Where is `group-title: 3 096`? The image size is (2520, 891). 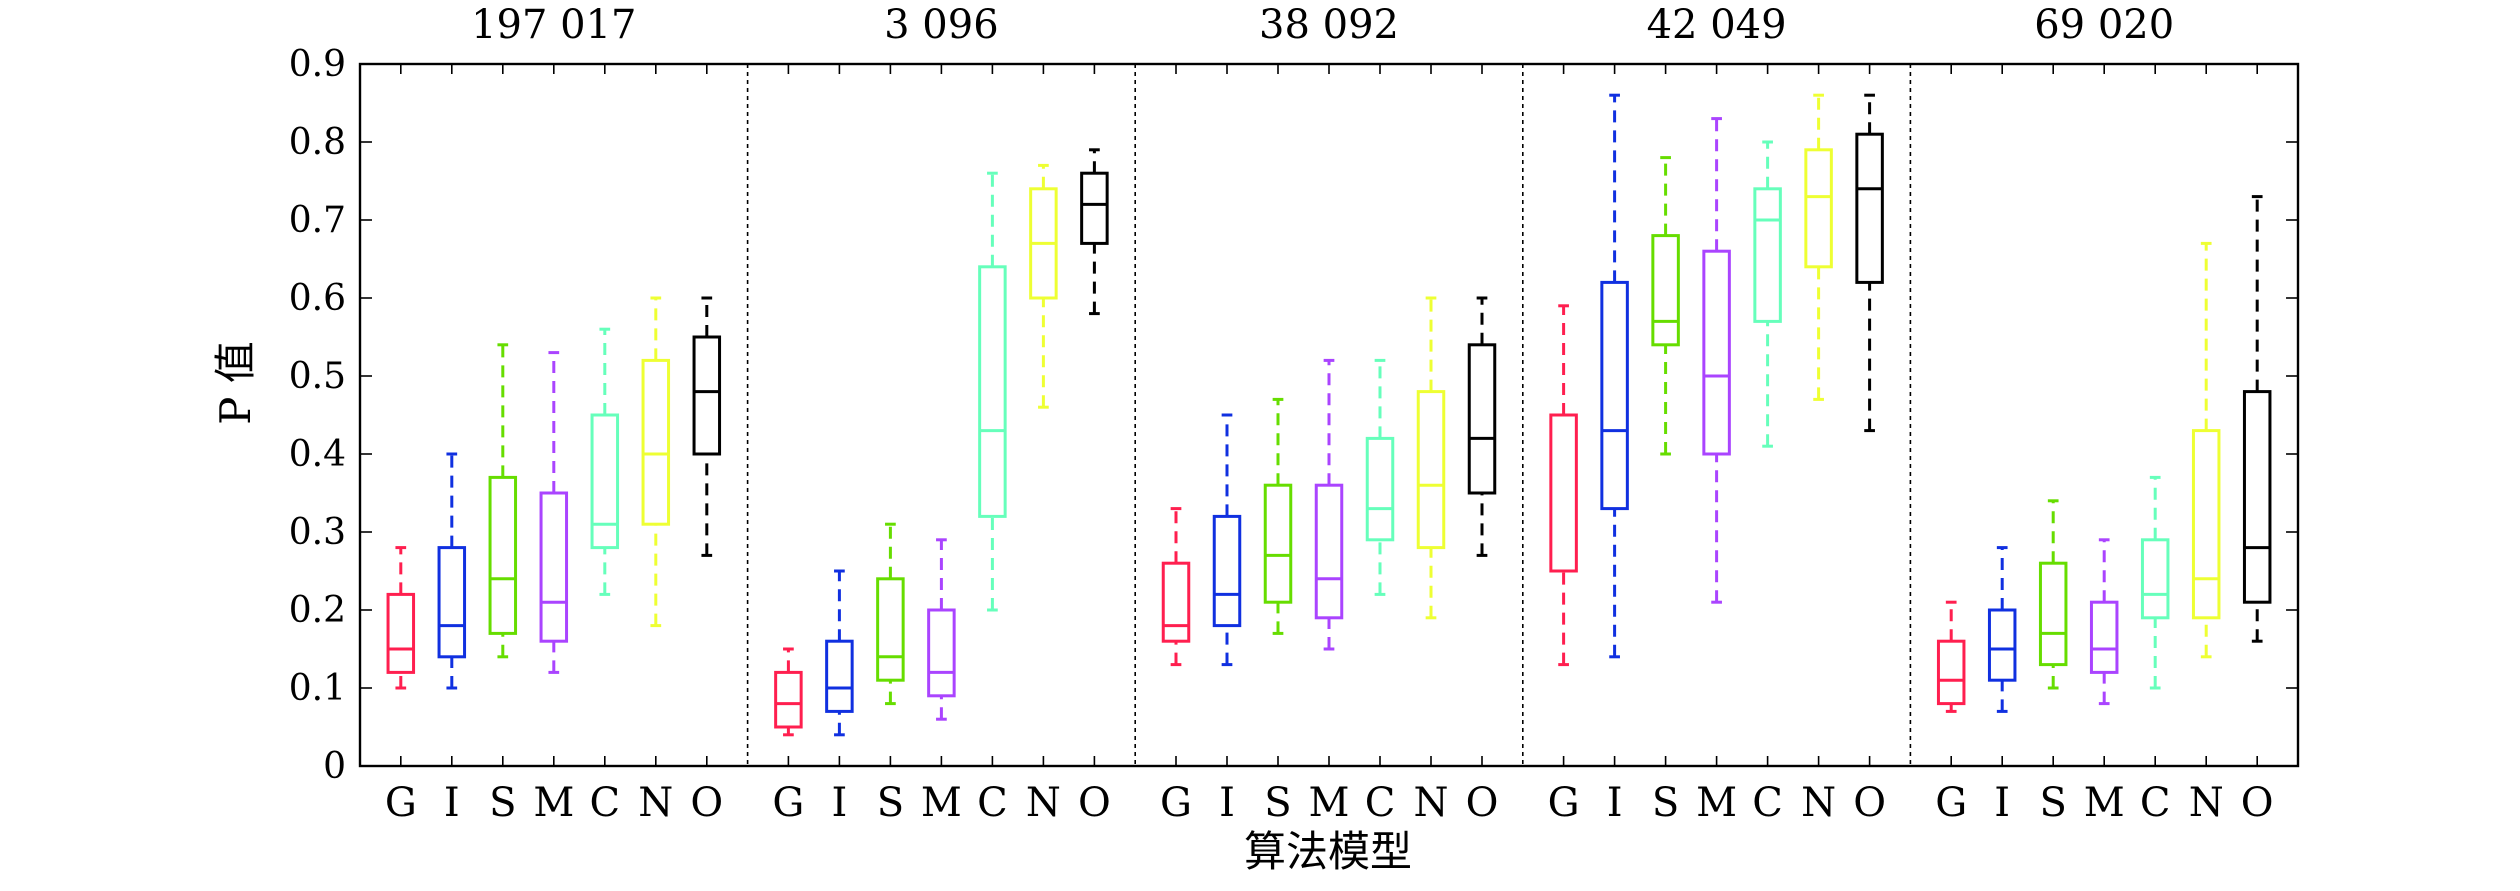 group-title: 3 096 is located at coordinates (941, 25).